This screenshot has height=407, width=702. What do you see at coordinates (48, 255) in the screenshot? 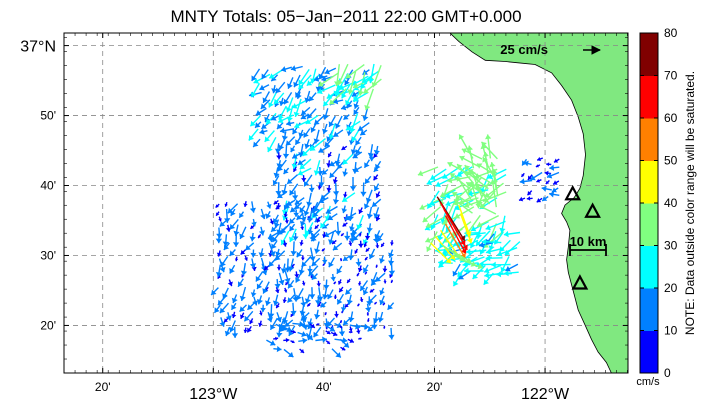
I see `y-tick-label: 30'` at bounding box center [48, 255].